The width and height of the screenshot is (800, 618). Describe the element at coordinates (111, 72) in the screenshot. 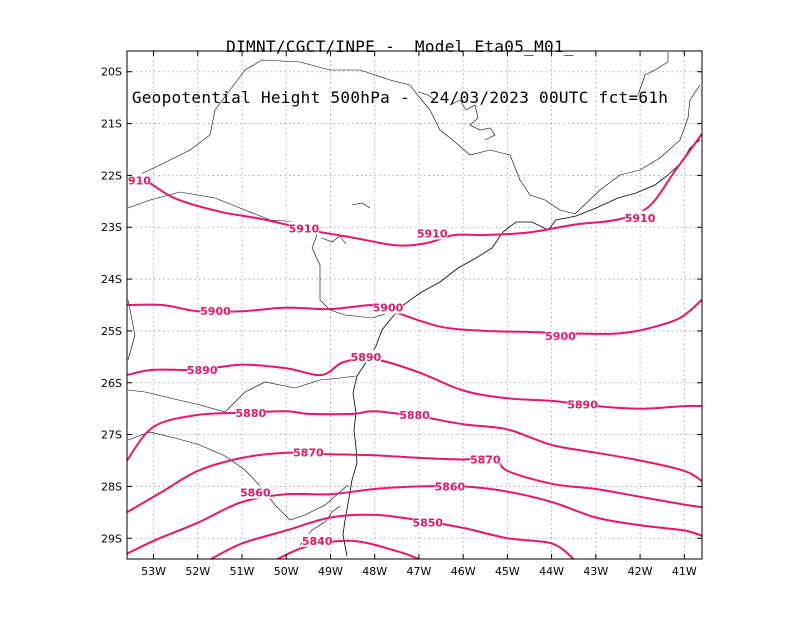

I see `y-tick-label: 20S` at that location.